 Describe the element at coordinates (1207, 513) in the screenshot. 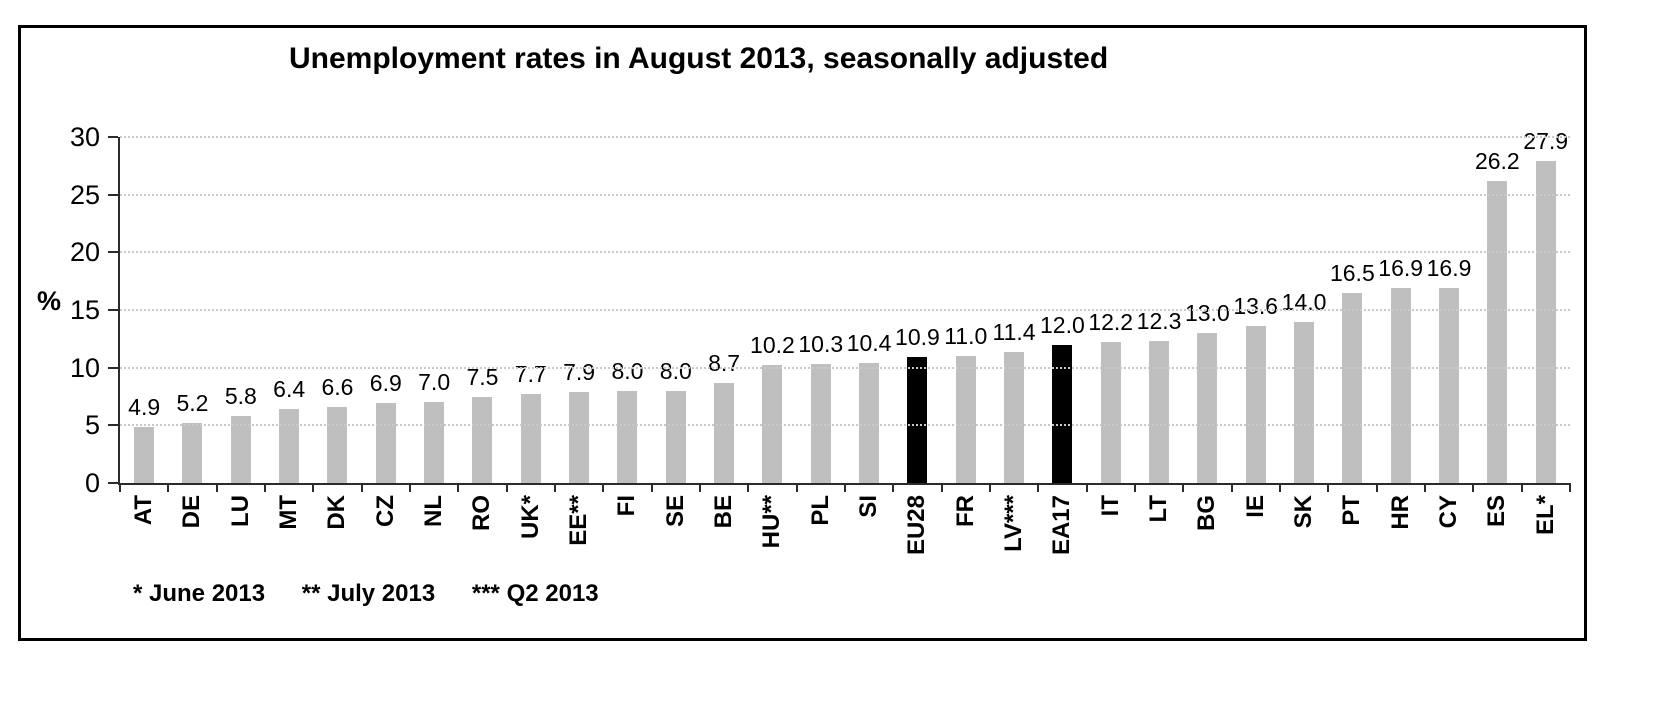

I see `category-label: BG` at that location.